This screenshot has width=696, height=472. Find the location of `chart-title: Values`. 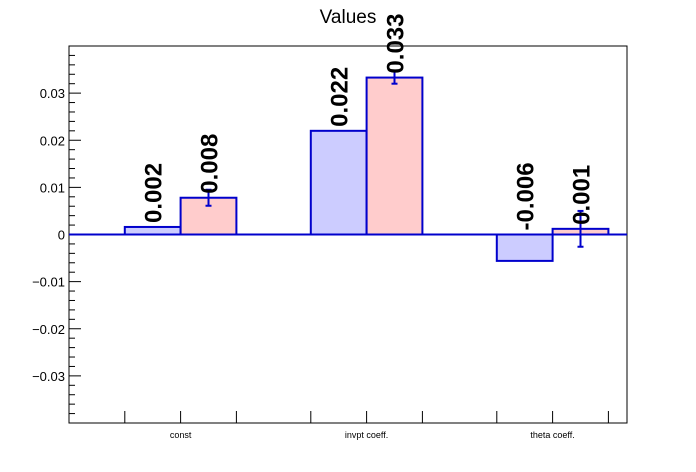

chart-title: Values is located at coordinates (348, 17).